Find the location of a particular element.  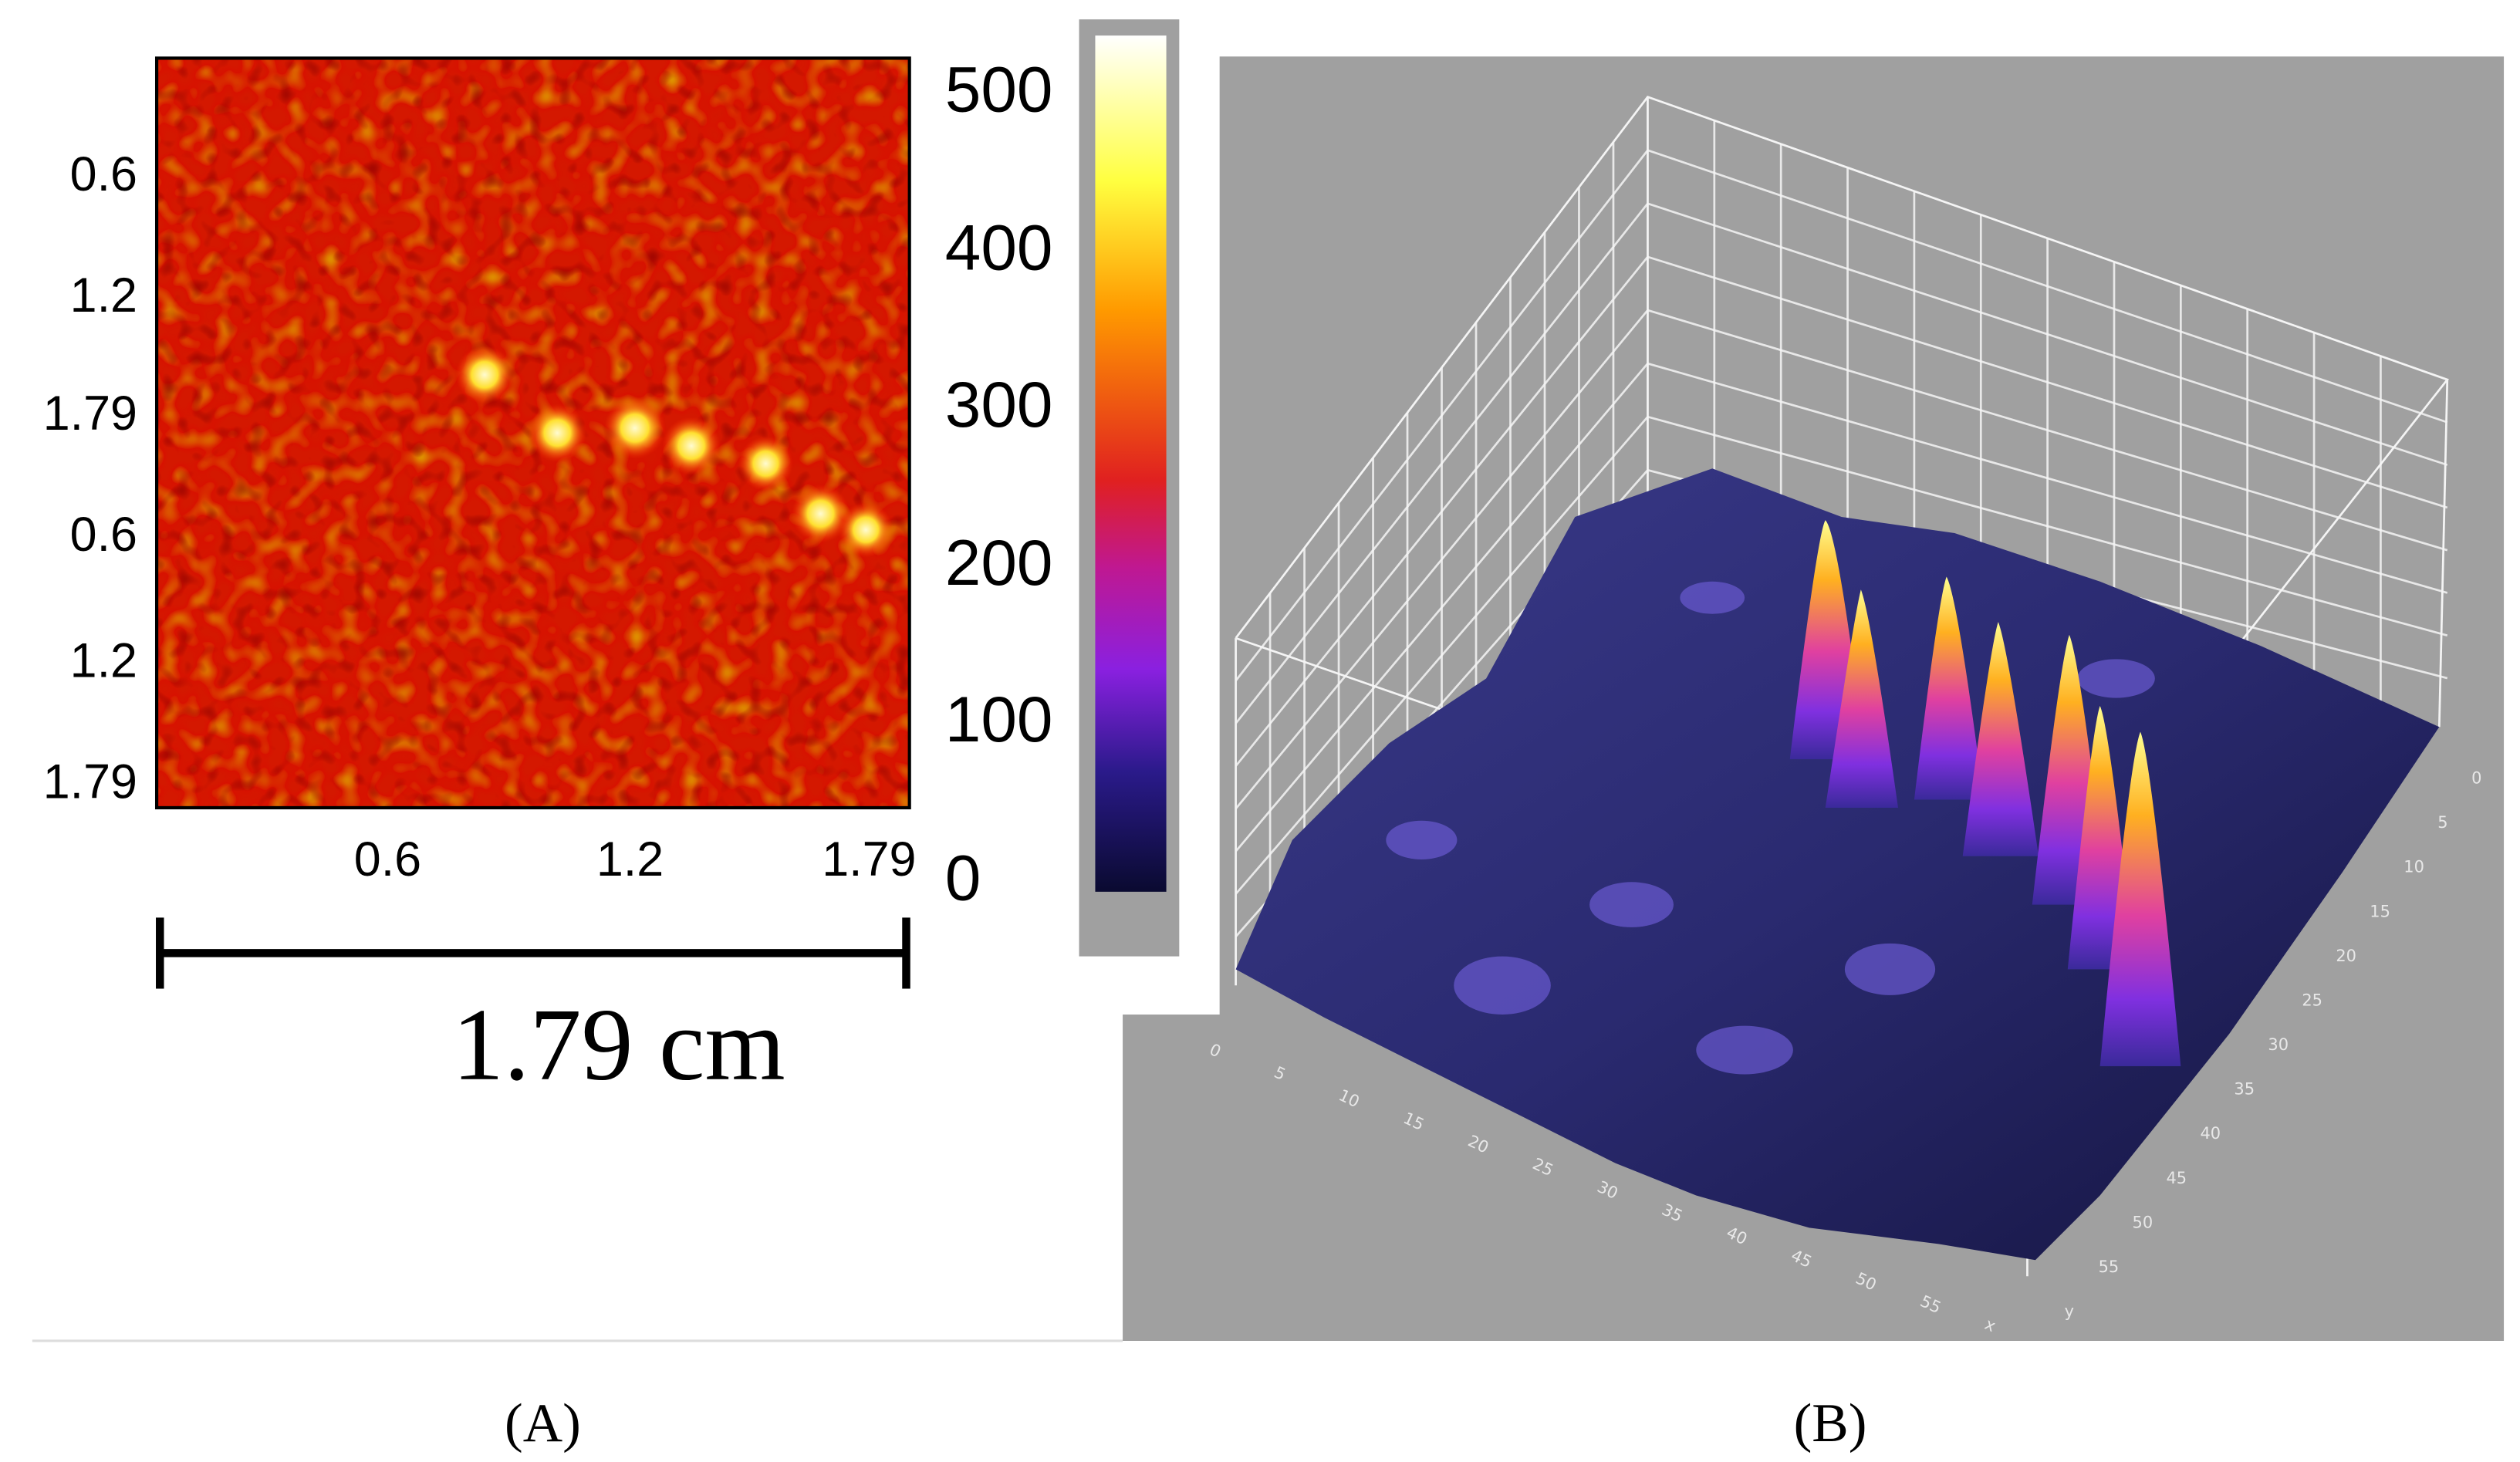

y-tick-label-3d: 55 is located at coordinates (2110, 1267).